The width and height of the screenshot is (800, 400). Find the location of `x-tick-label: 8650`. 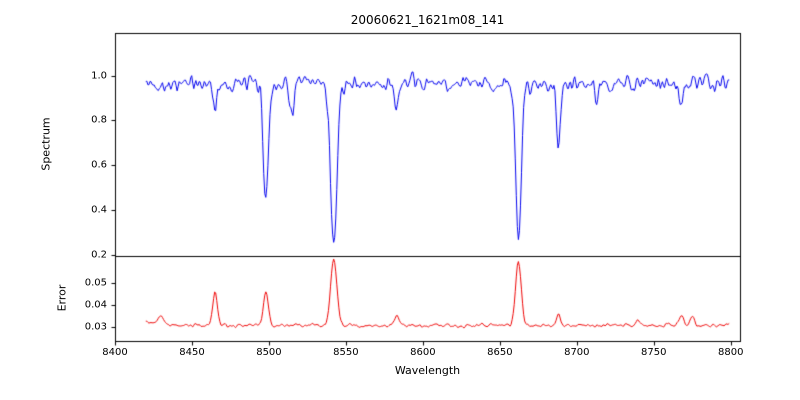

x-tick-label: 8650 is located at coordinates (500, 352).